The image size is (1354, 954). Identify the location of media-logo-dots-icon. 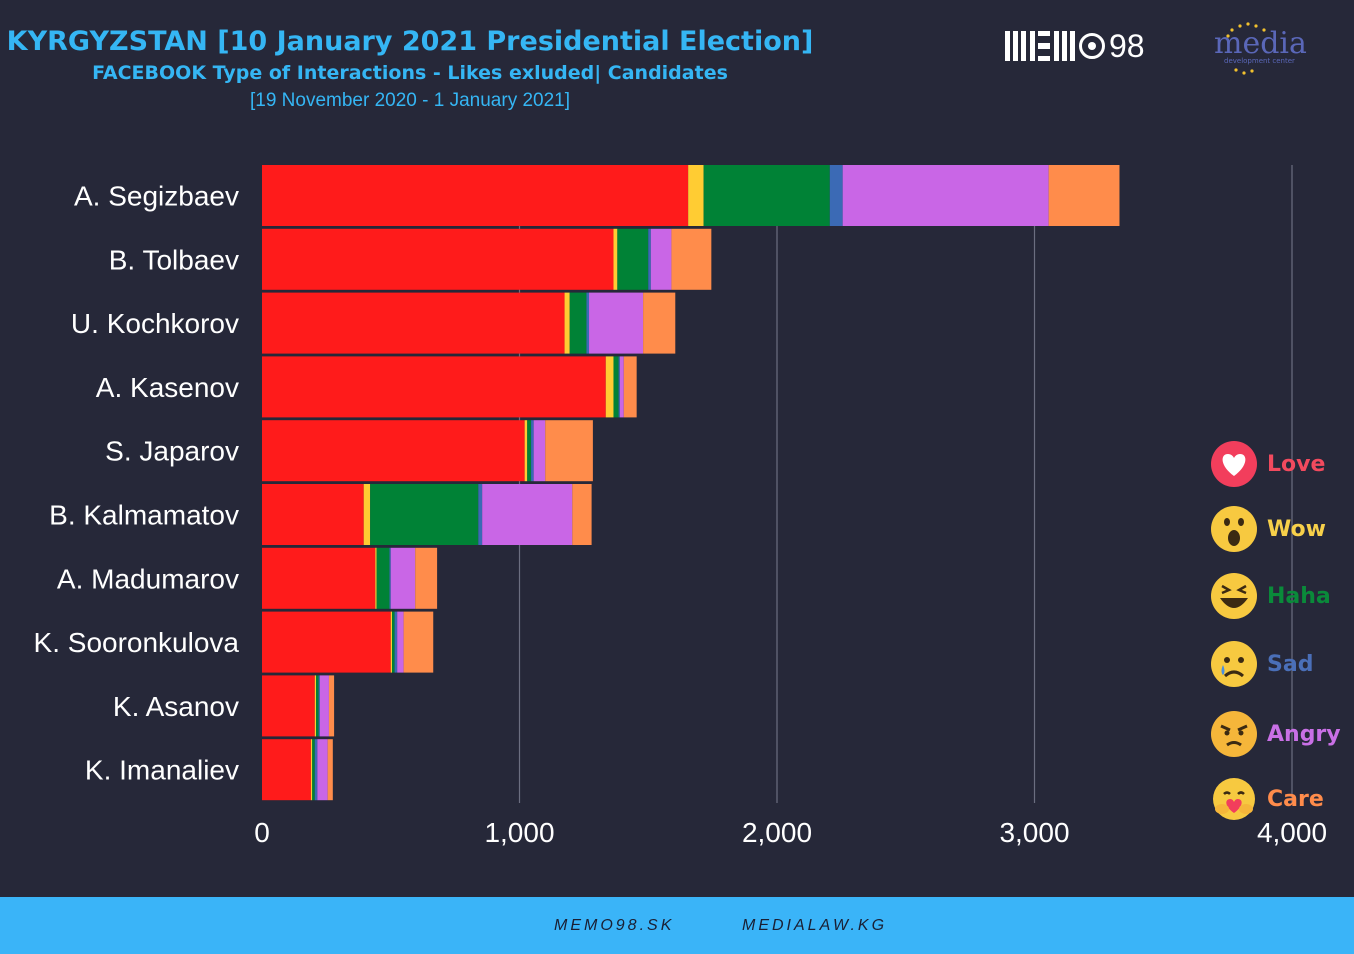
(1246, 48).